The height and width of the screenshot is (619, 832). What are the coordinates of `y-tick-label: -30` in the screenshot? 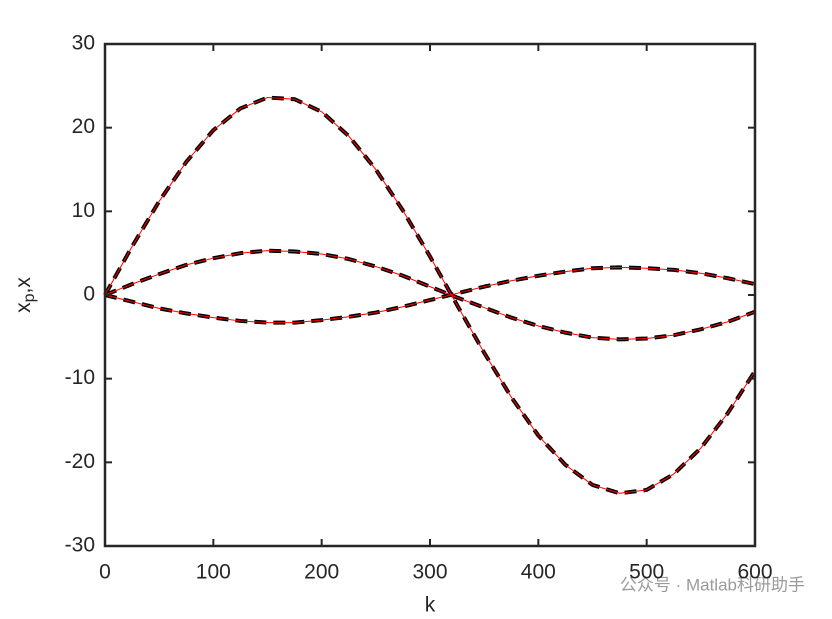 It's located at (80, 545).